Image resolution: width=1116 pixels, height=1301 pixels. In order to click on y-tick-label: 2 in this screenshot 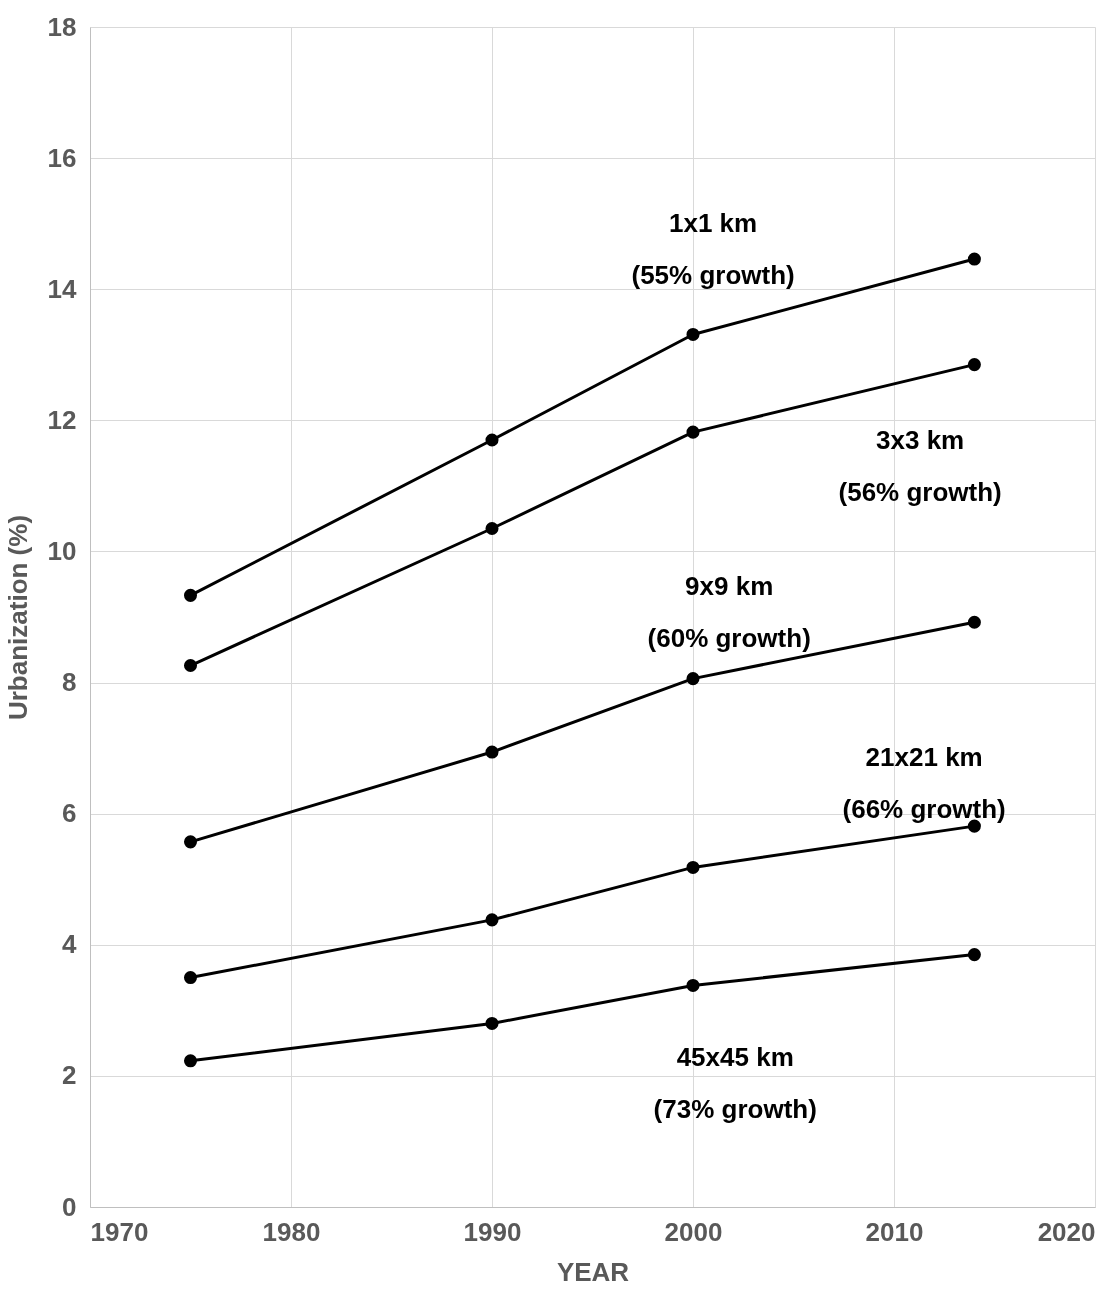, I will do `click(69, 1075)`.